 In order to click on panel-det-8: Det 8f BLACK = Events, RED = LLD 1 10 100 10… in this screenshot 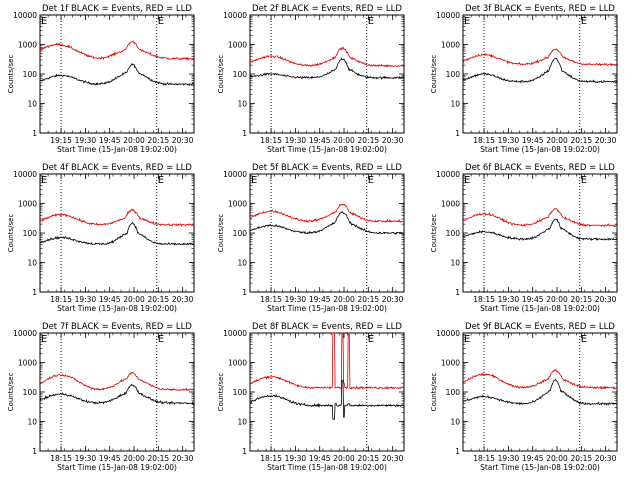, I will do `click(311, 397)`.